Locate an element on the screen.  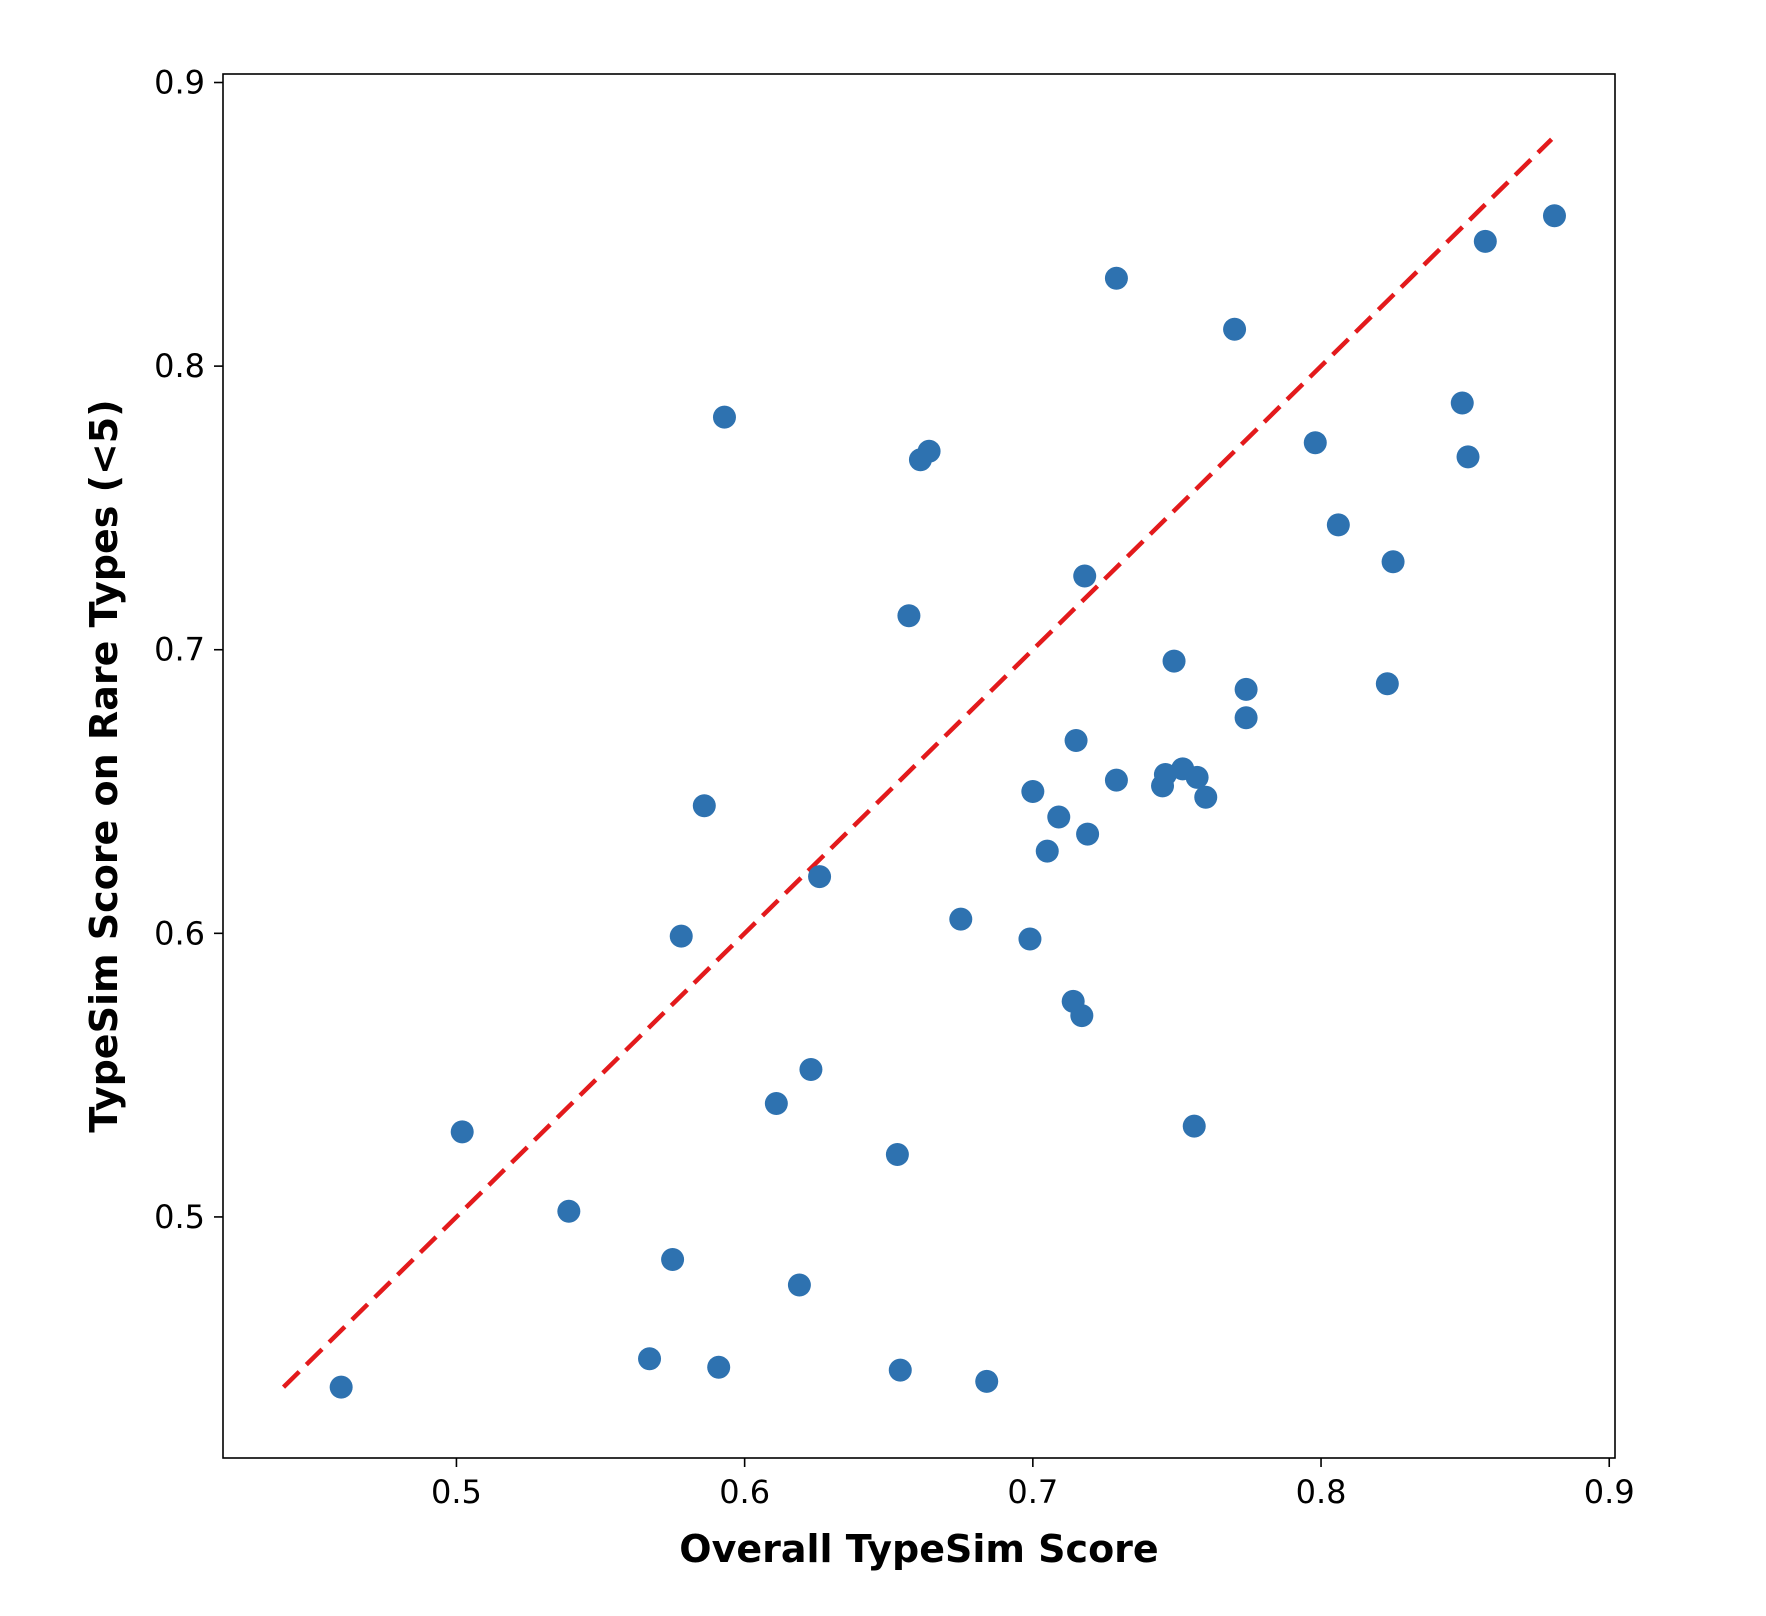
x-tick-label: 0.5 is located at coordinates (456, 1492).